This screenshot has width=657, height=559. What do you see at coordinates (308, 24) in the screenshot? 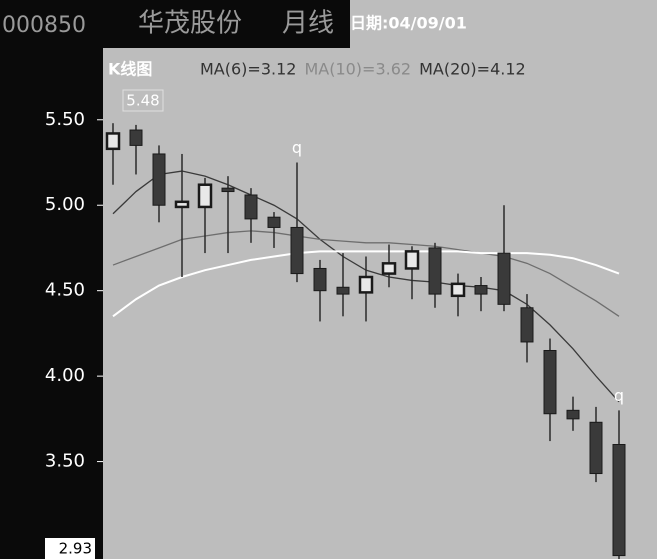
I see `period: 月线` at bounding box center [308, 24].